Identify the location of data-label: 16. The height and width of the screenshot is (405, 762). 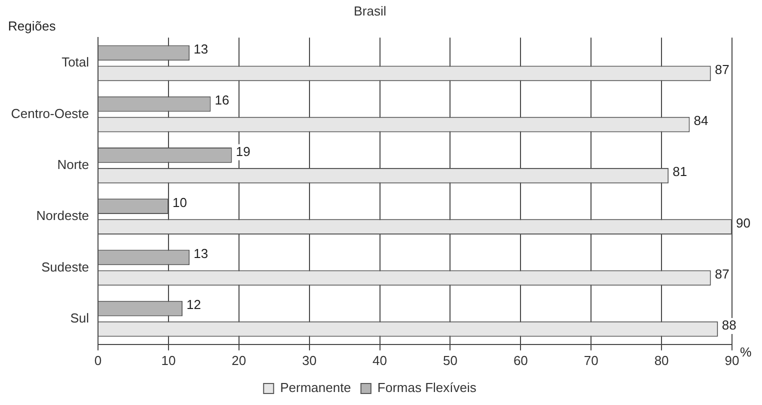
(222, 100).